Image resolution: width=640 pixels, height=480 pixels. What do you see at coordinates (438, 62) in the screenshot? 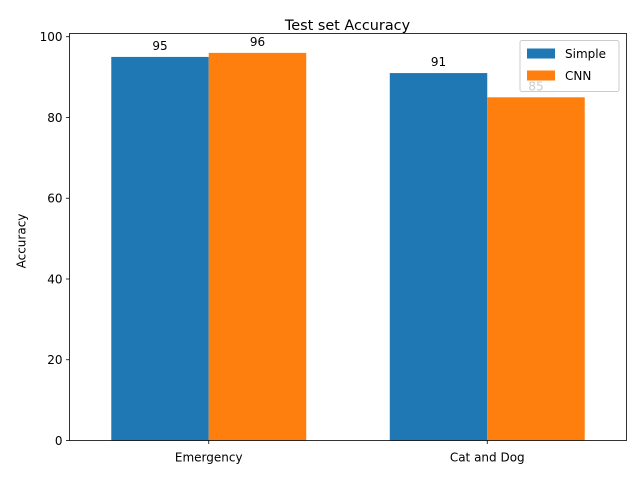
I see `bar-value-label: 91` at bounding box center [438, 62].